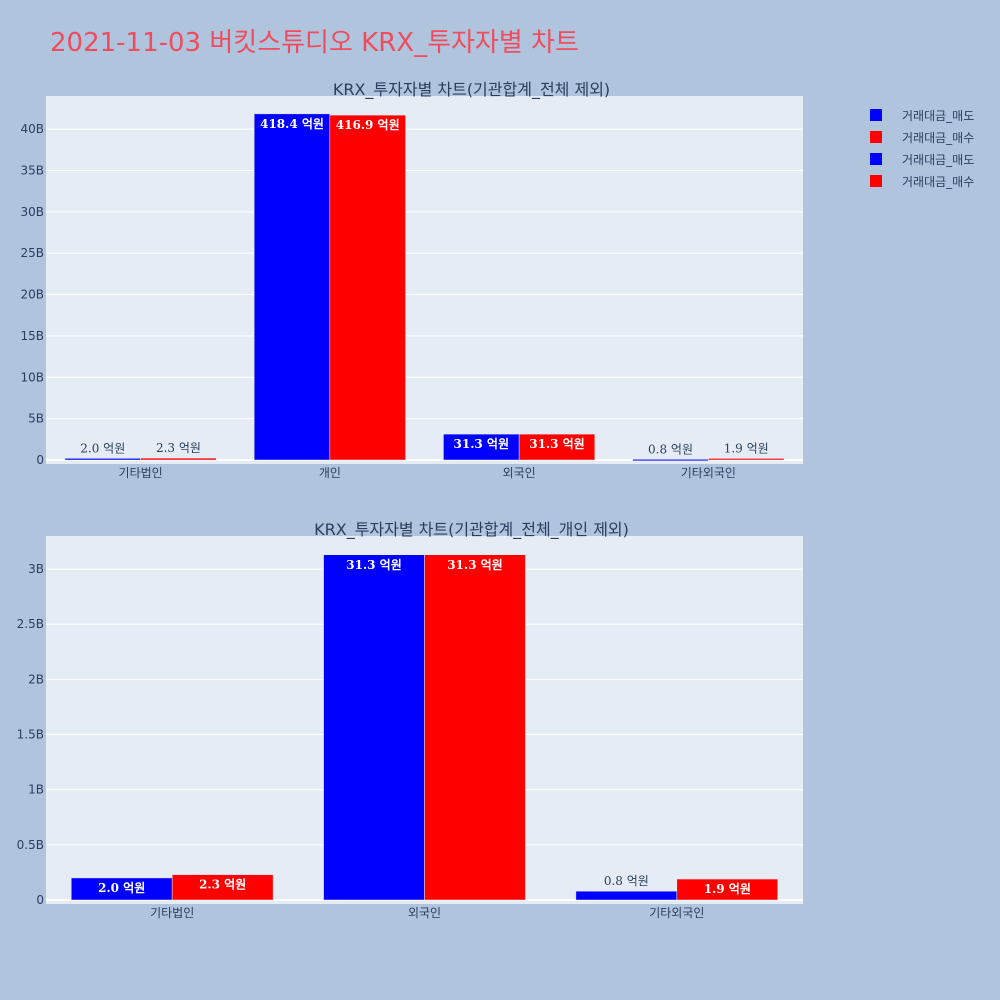 This screenshot has height=1000, width=1000. Describe the element at coordinates (36, 569) in the screenshot. I see `y-tick-label: 3B` at that location.